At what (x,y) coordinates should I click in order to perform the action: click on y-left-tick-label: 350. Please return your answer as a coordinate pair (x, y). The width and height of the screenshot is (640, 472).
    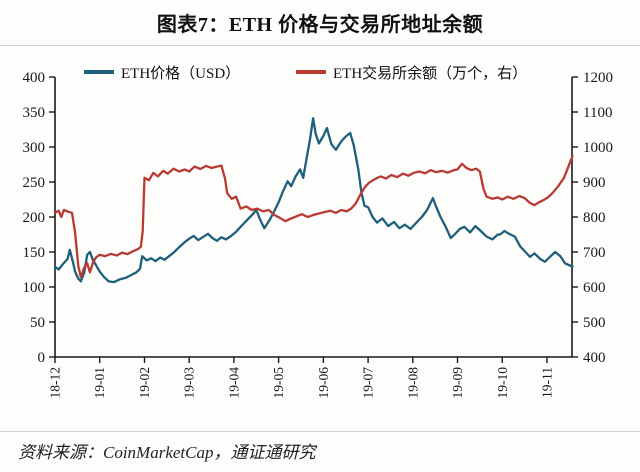
    Looking at the image, I should click on (34, 113).